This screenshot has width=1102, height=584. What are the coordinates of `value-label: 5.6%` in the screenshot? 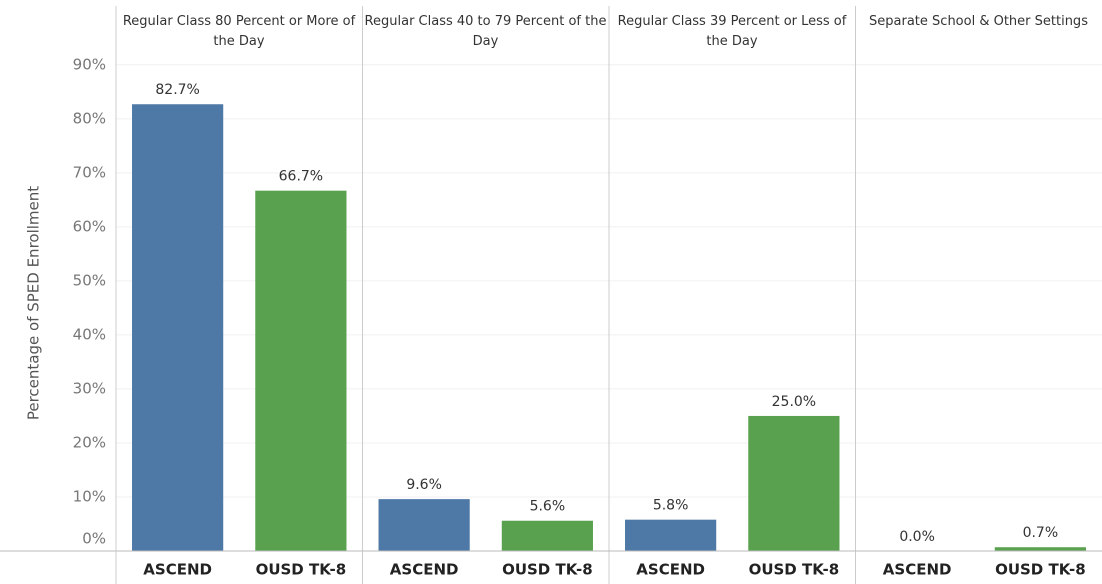 It's located at (548, 507).